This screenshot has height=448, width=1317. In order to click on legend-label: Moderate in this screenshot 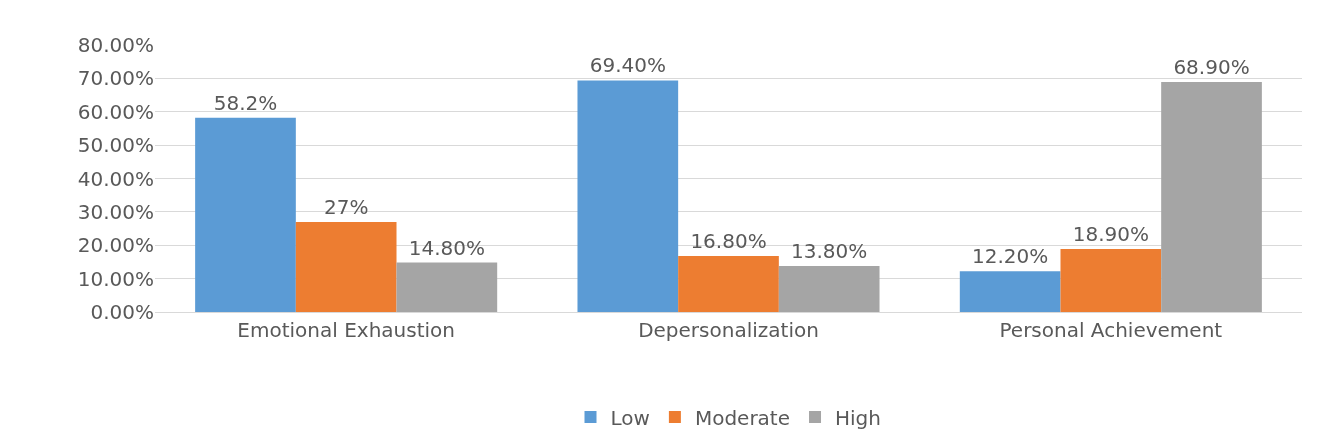, I will do `click(742, 417)`.